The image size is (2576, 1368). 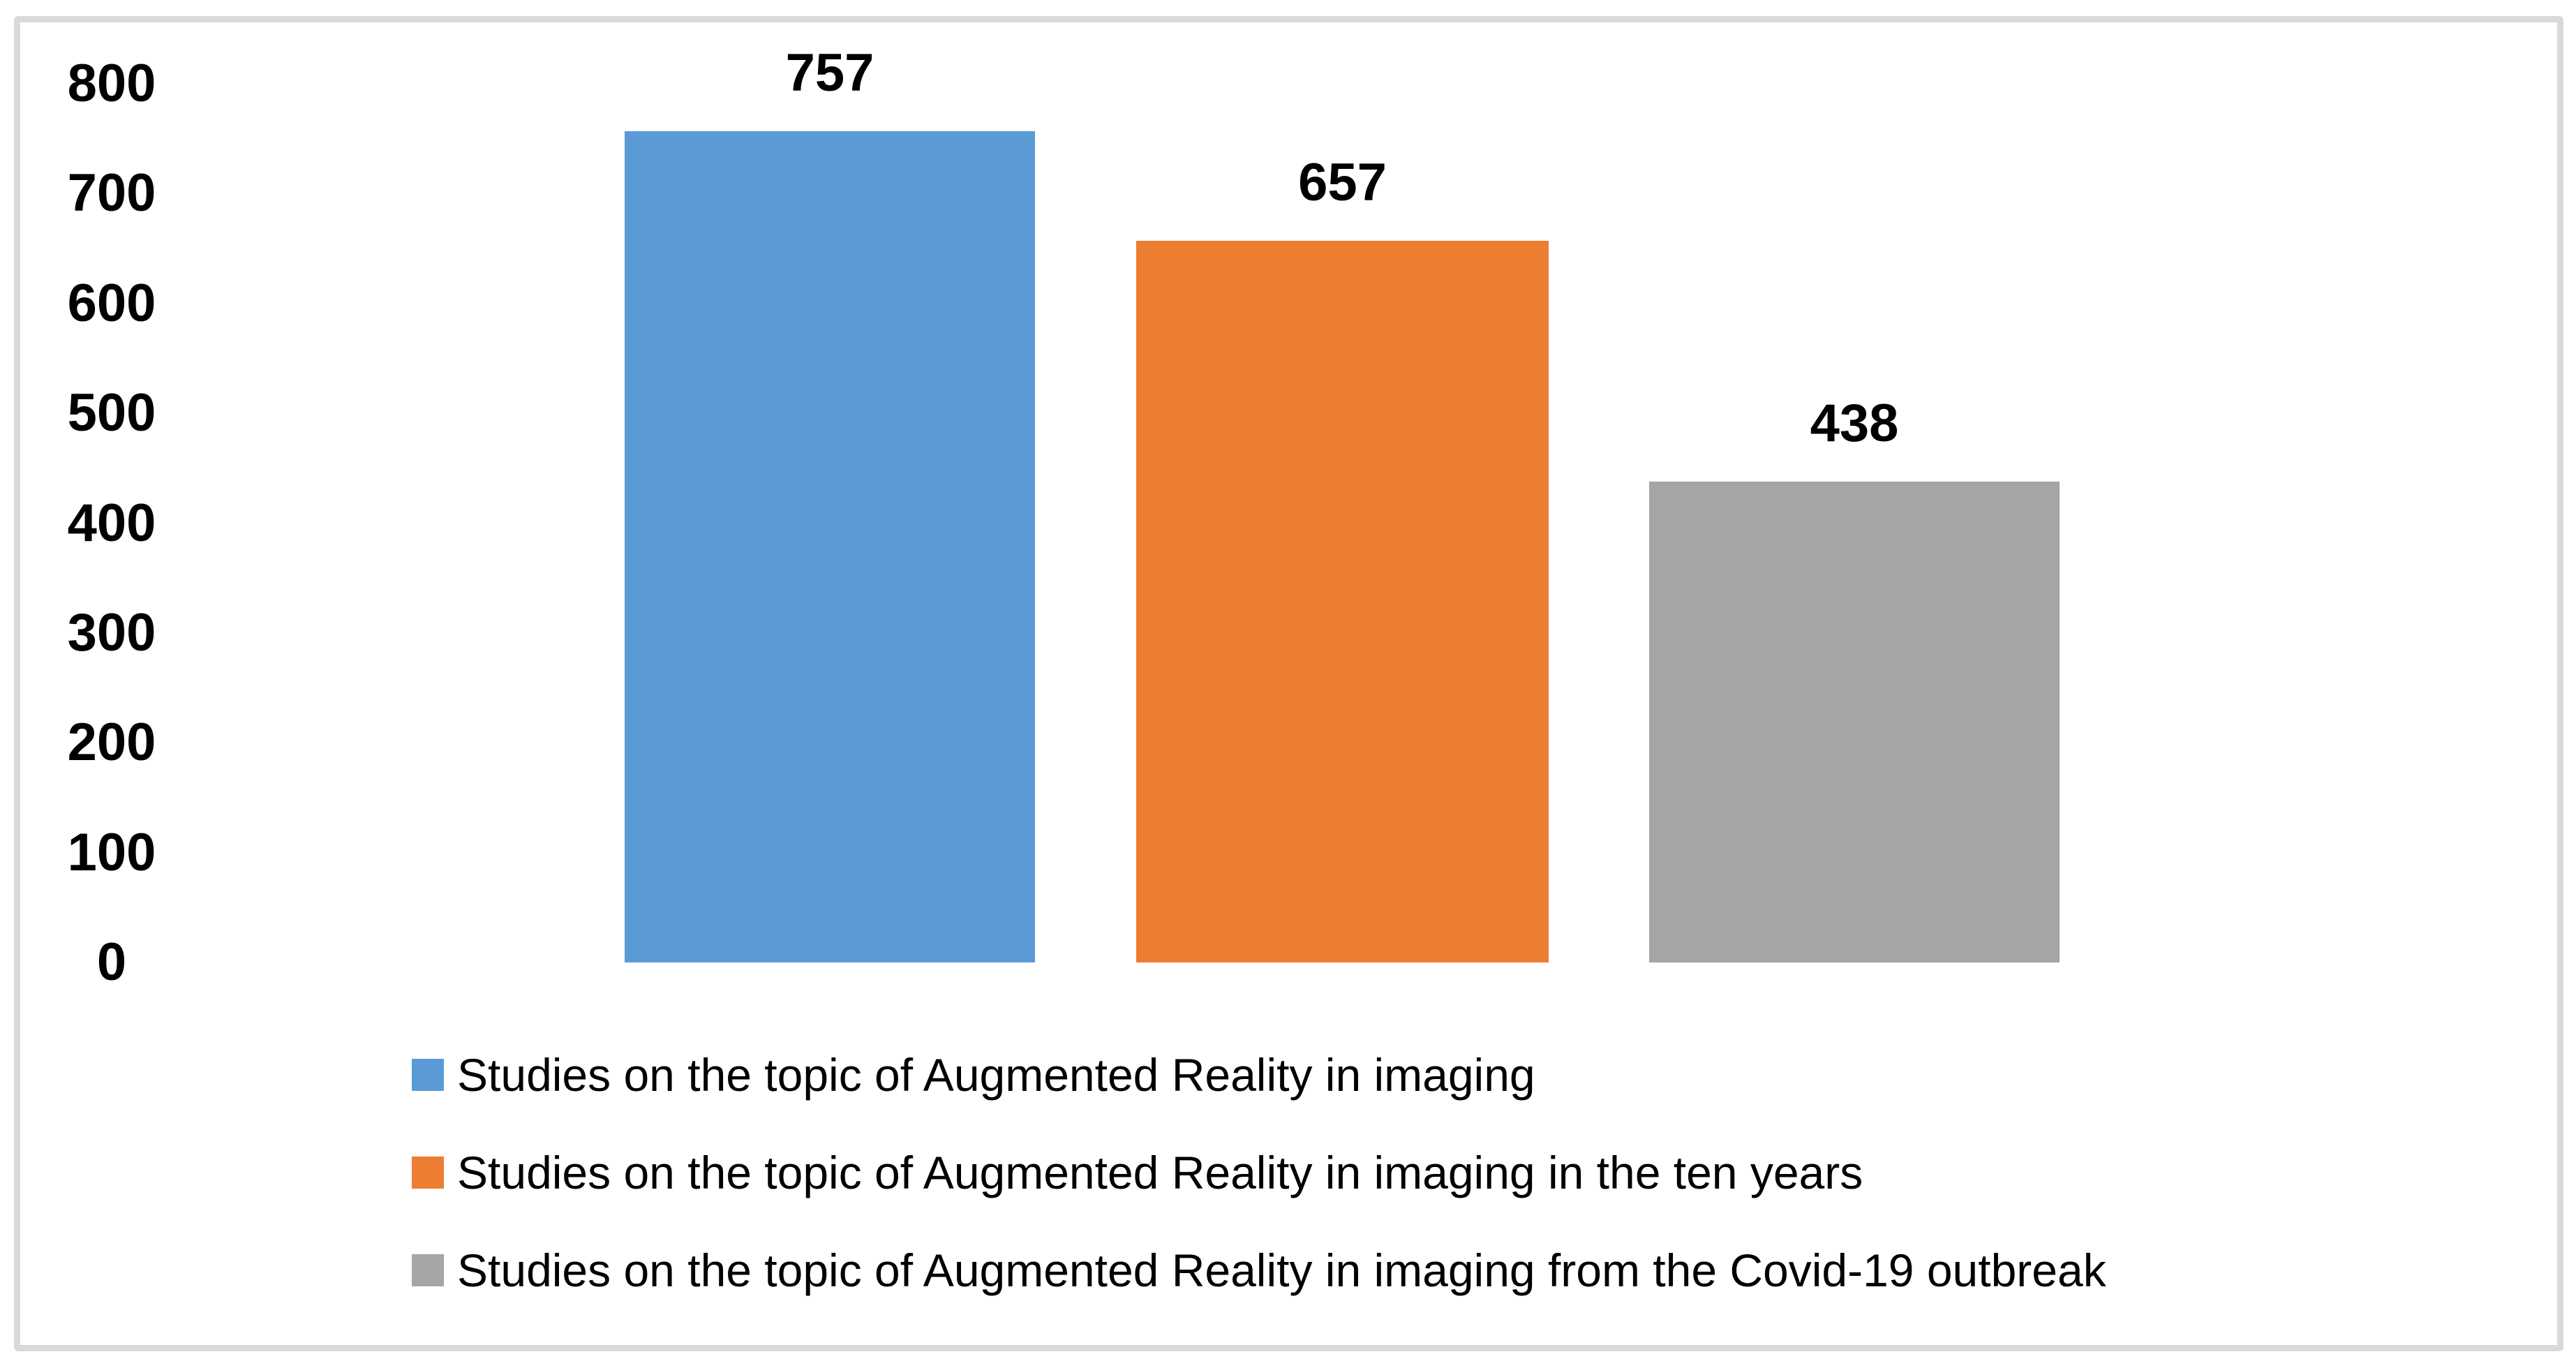 I want to click on bar-ar-imaging, so click(x=830, y=547).